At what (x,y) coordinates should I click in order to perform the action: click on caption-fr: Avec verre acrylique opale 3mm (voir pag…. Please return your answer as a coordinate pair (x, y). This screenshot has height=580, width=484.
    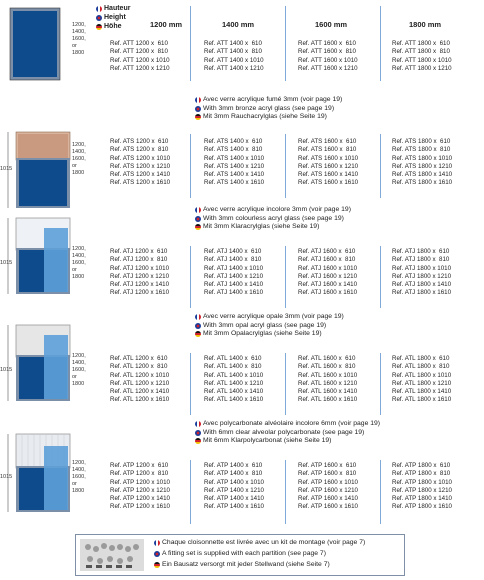
    Looking at the image, I should click on (273, 316).